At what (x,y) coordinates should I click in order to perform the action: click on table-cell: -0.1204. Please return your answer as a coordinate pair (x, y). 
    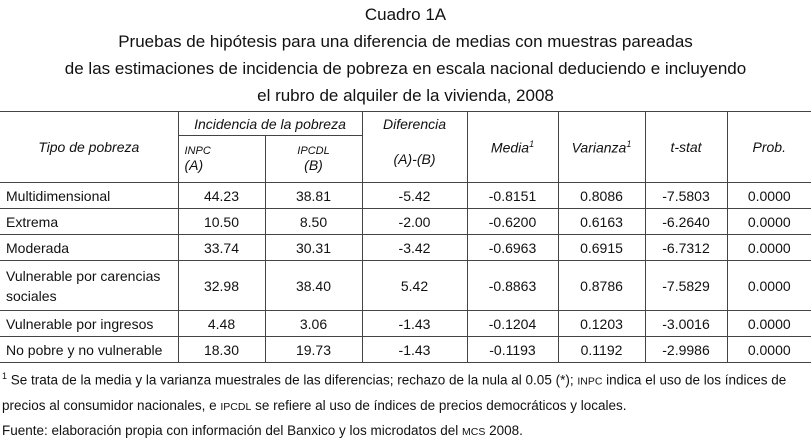
    Looking at the image, I should click on (512, 323).